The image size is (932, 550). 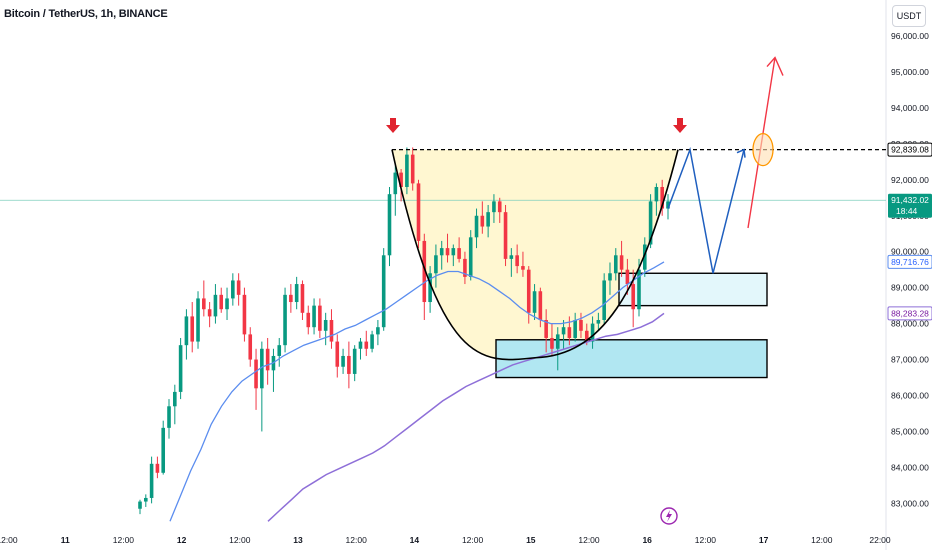 What do you see at coordinates (910, 360) in the screenshot?
I see `price-tick-label: 87,000.00` at bounding box center [910, 360].